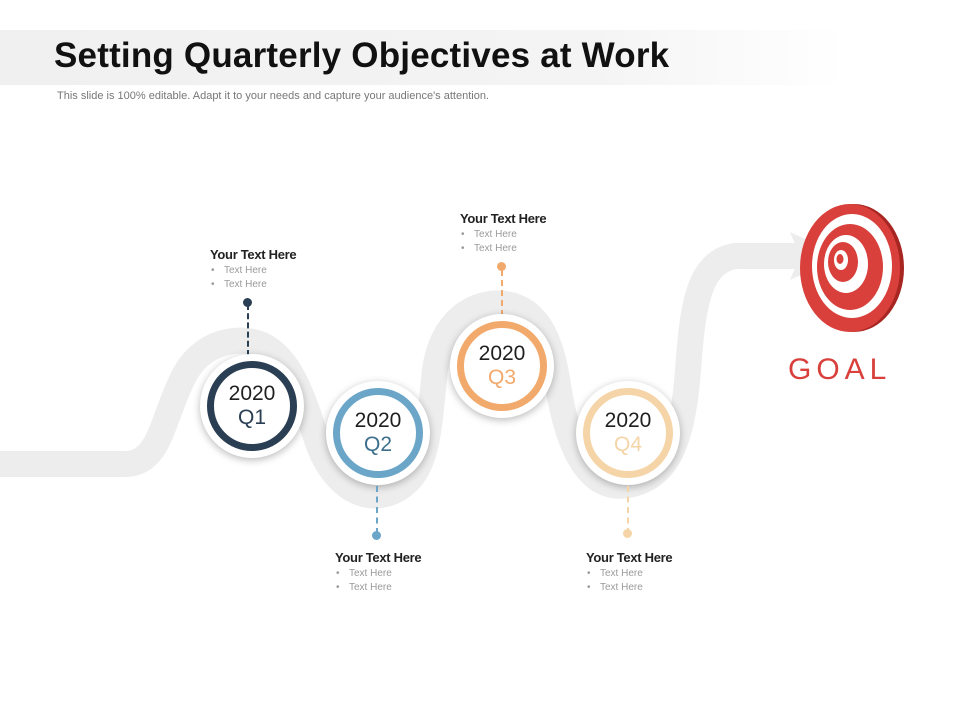  I want to click on target-icon, so click(852, 268).